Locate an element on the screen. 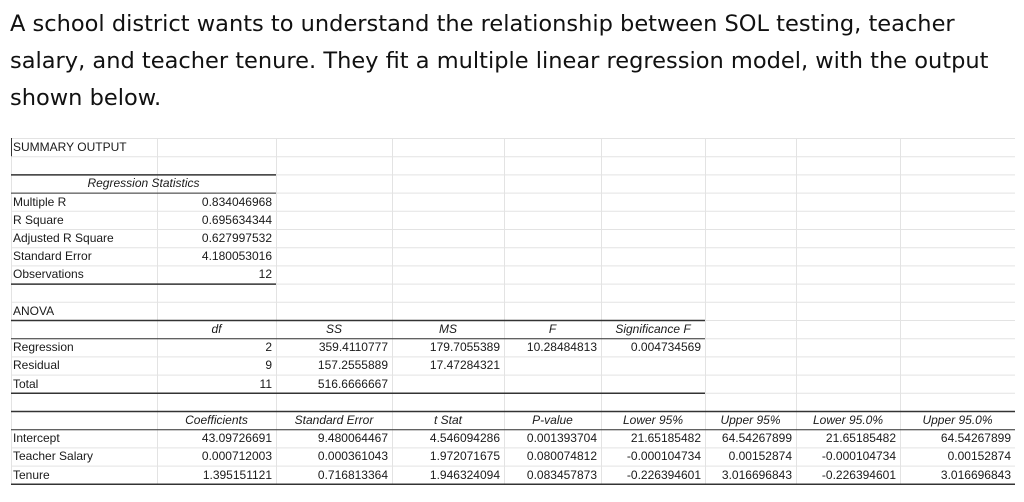 This screenshot has height=502, width=1024. anova-cell-value: 17.47284321 is located at coordinates (464, 365).